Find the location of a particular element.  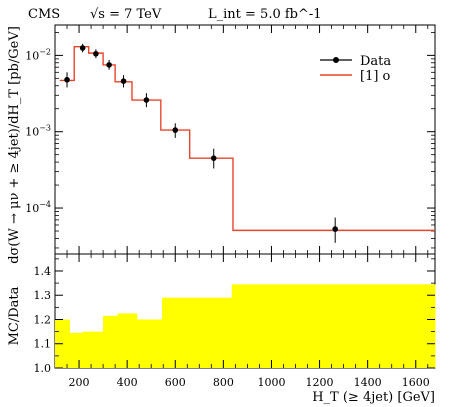

x-tick-label: 600 is located at coordinates (175, 382).